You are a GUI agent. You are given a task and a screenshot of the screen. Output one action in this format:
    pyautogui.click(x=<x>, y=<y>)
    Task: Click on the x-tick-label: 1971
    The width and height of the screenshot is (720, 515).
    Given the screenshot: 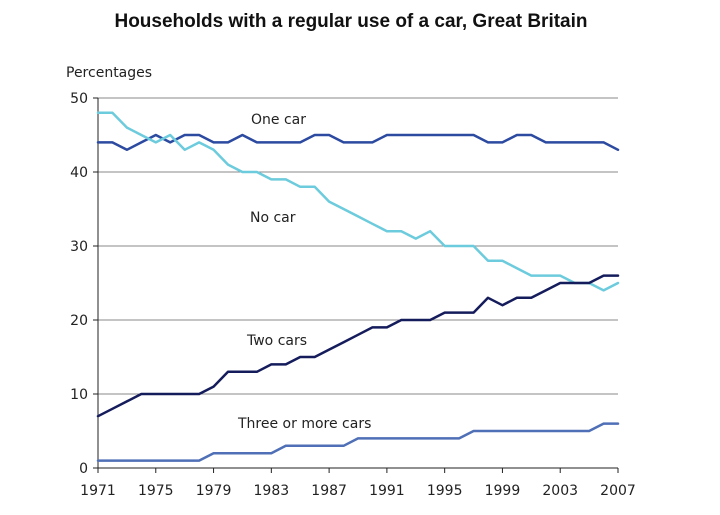 What is the action you would take?
    pyautogui.click(x=98, y=491)
    